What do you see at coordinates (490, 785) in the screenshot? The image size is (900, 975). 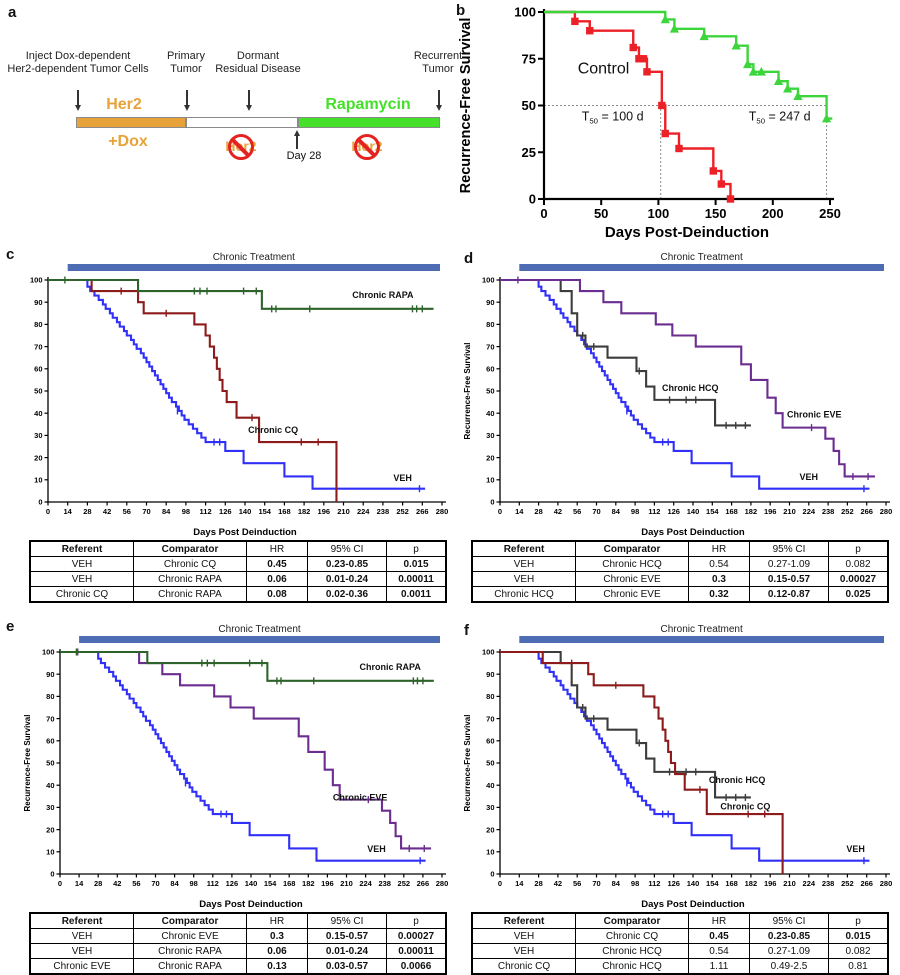 I see `y-tick-label: 40` at bounding box center [490, 785].